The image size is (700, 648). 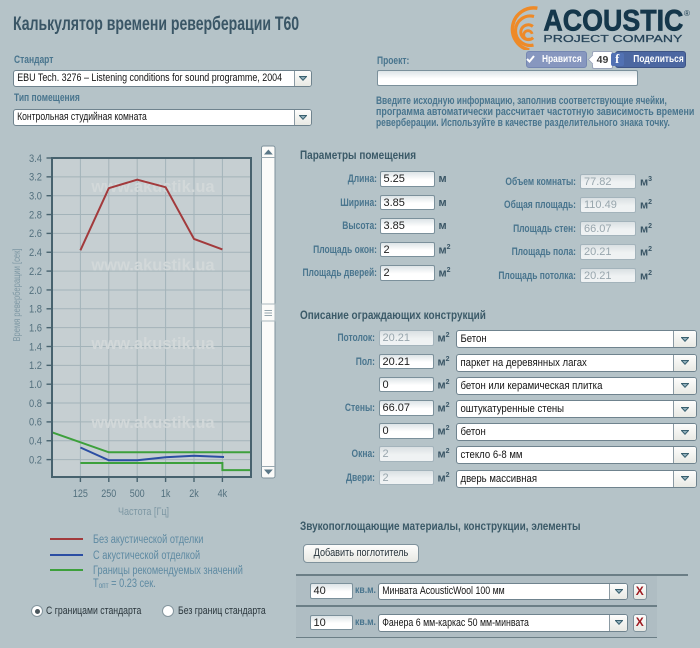 What do you see at coordinates (35, 178) in the screenshot?
I see `svg-text: 3.2` at bounding box center [35, 178].